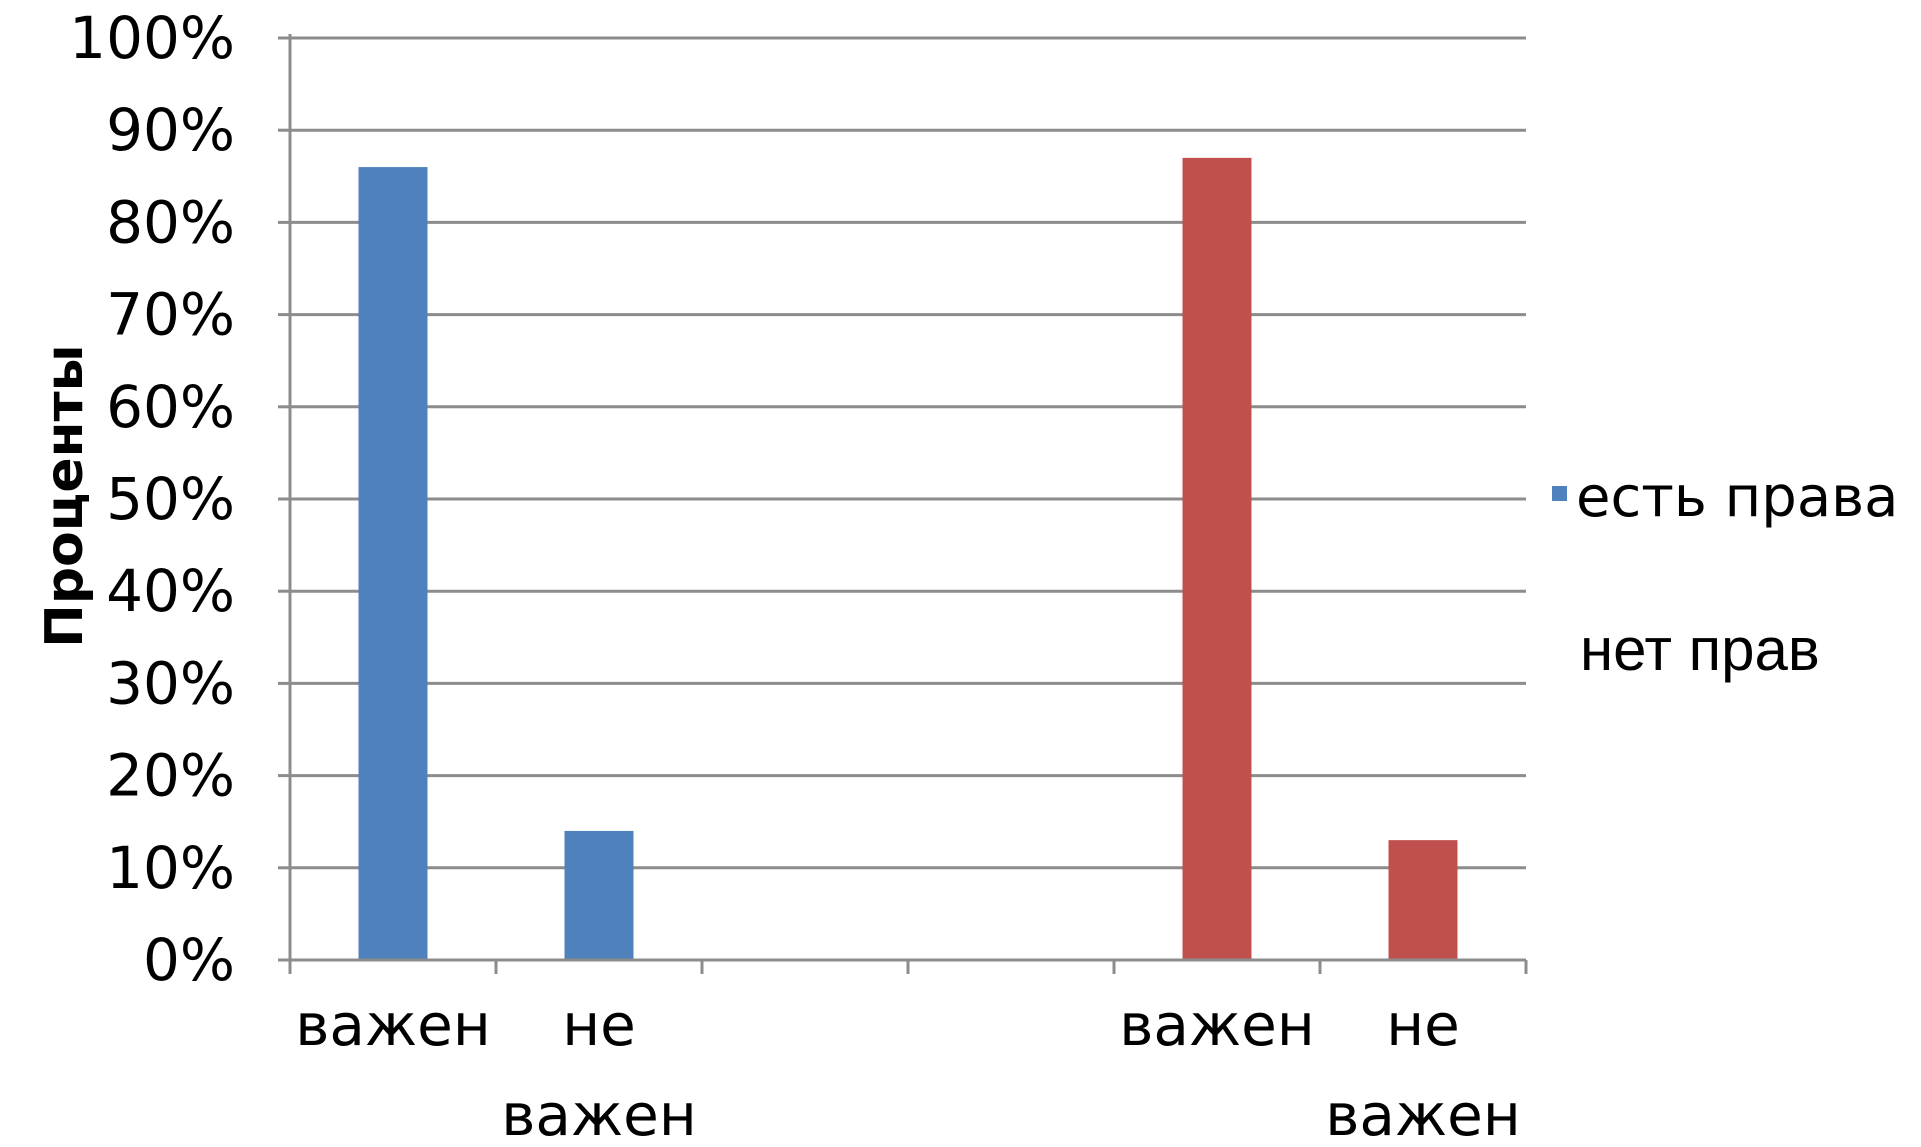 The width and height of the screenshot is (1921, 1147). Describe the element at coordinates (189, 960) in the screenshot. I see `y-tick-label: 0%` at that location.